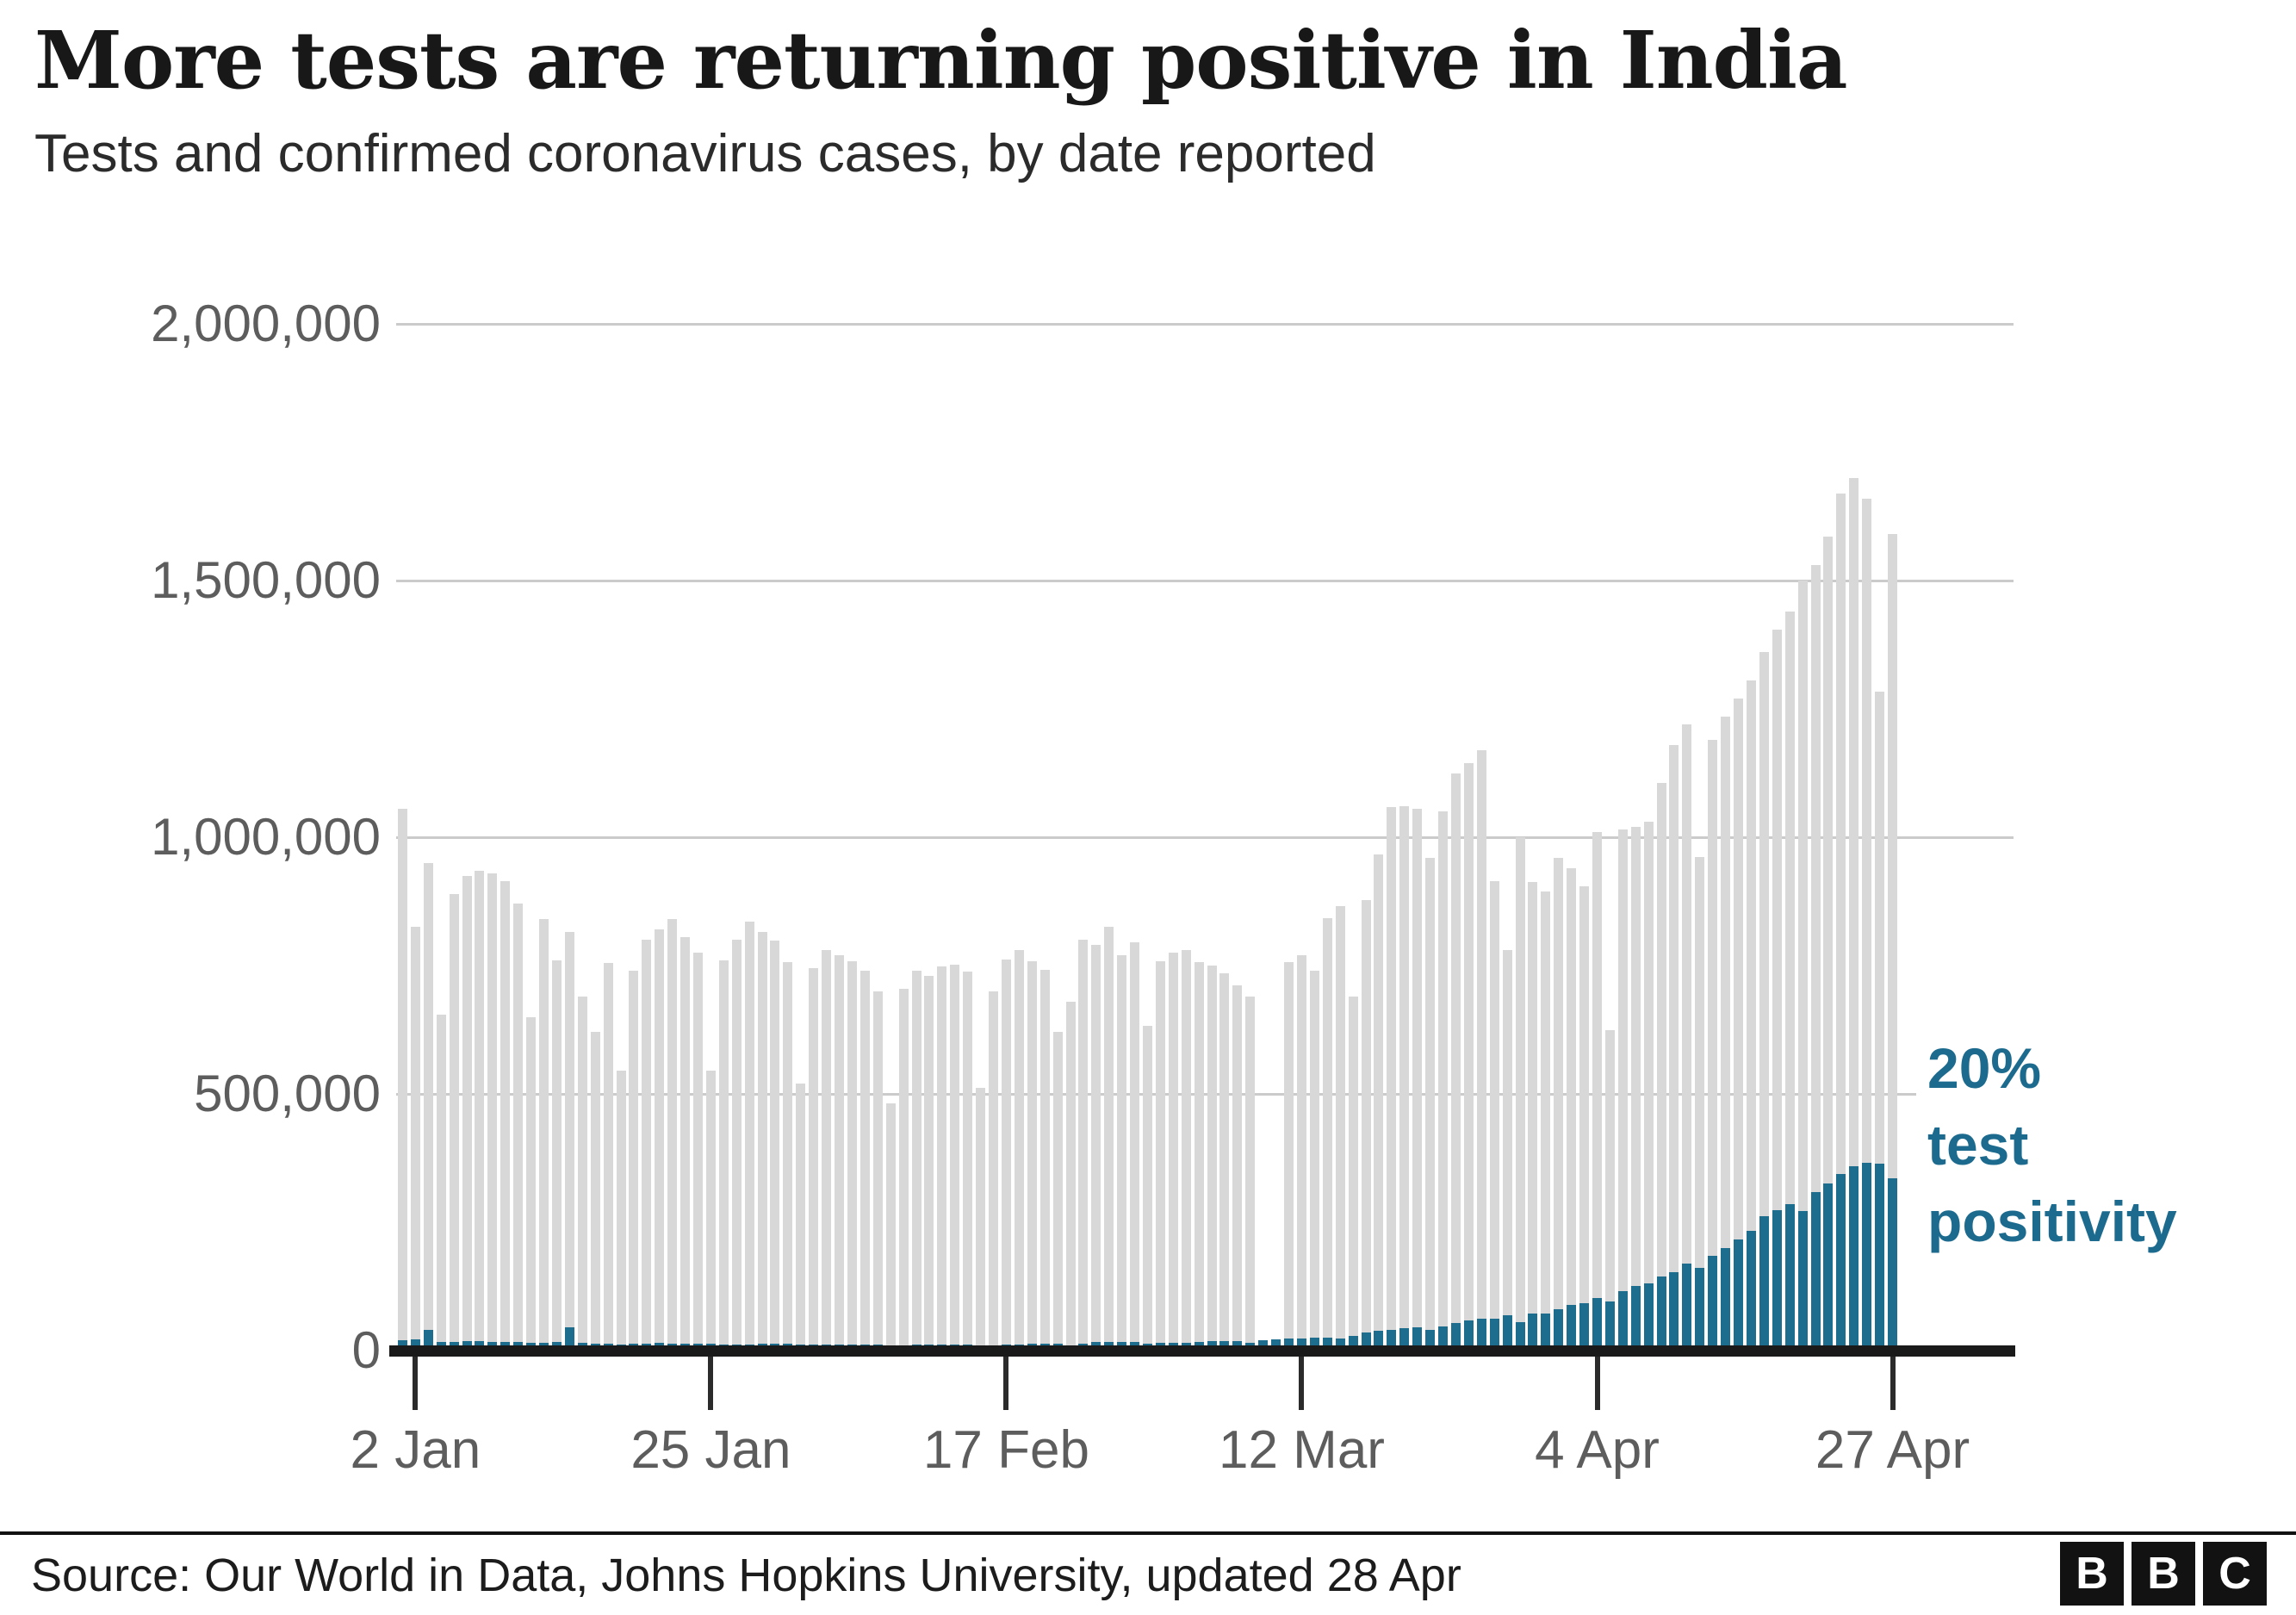  I want to click on x-axis-label: 25 Jan, so click(710, 1450).